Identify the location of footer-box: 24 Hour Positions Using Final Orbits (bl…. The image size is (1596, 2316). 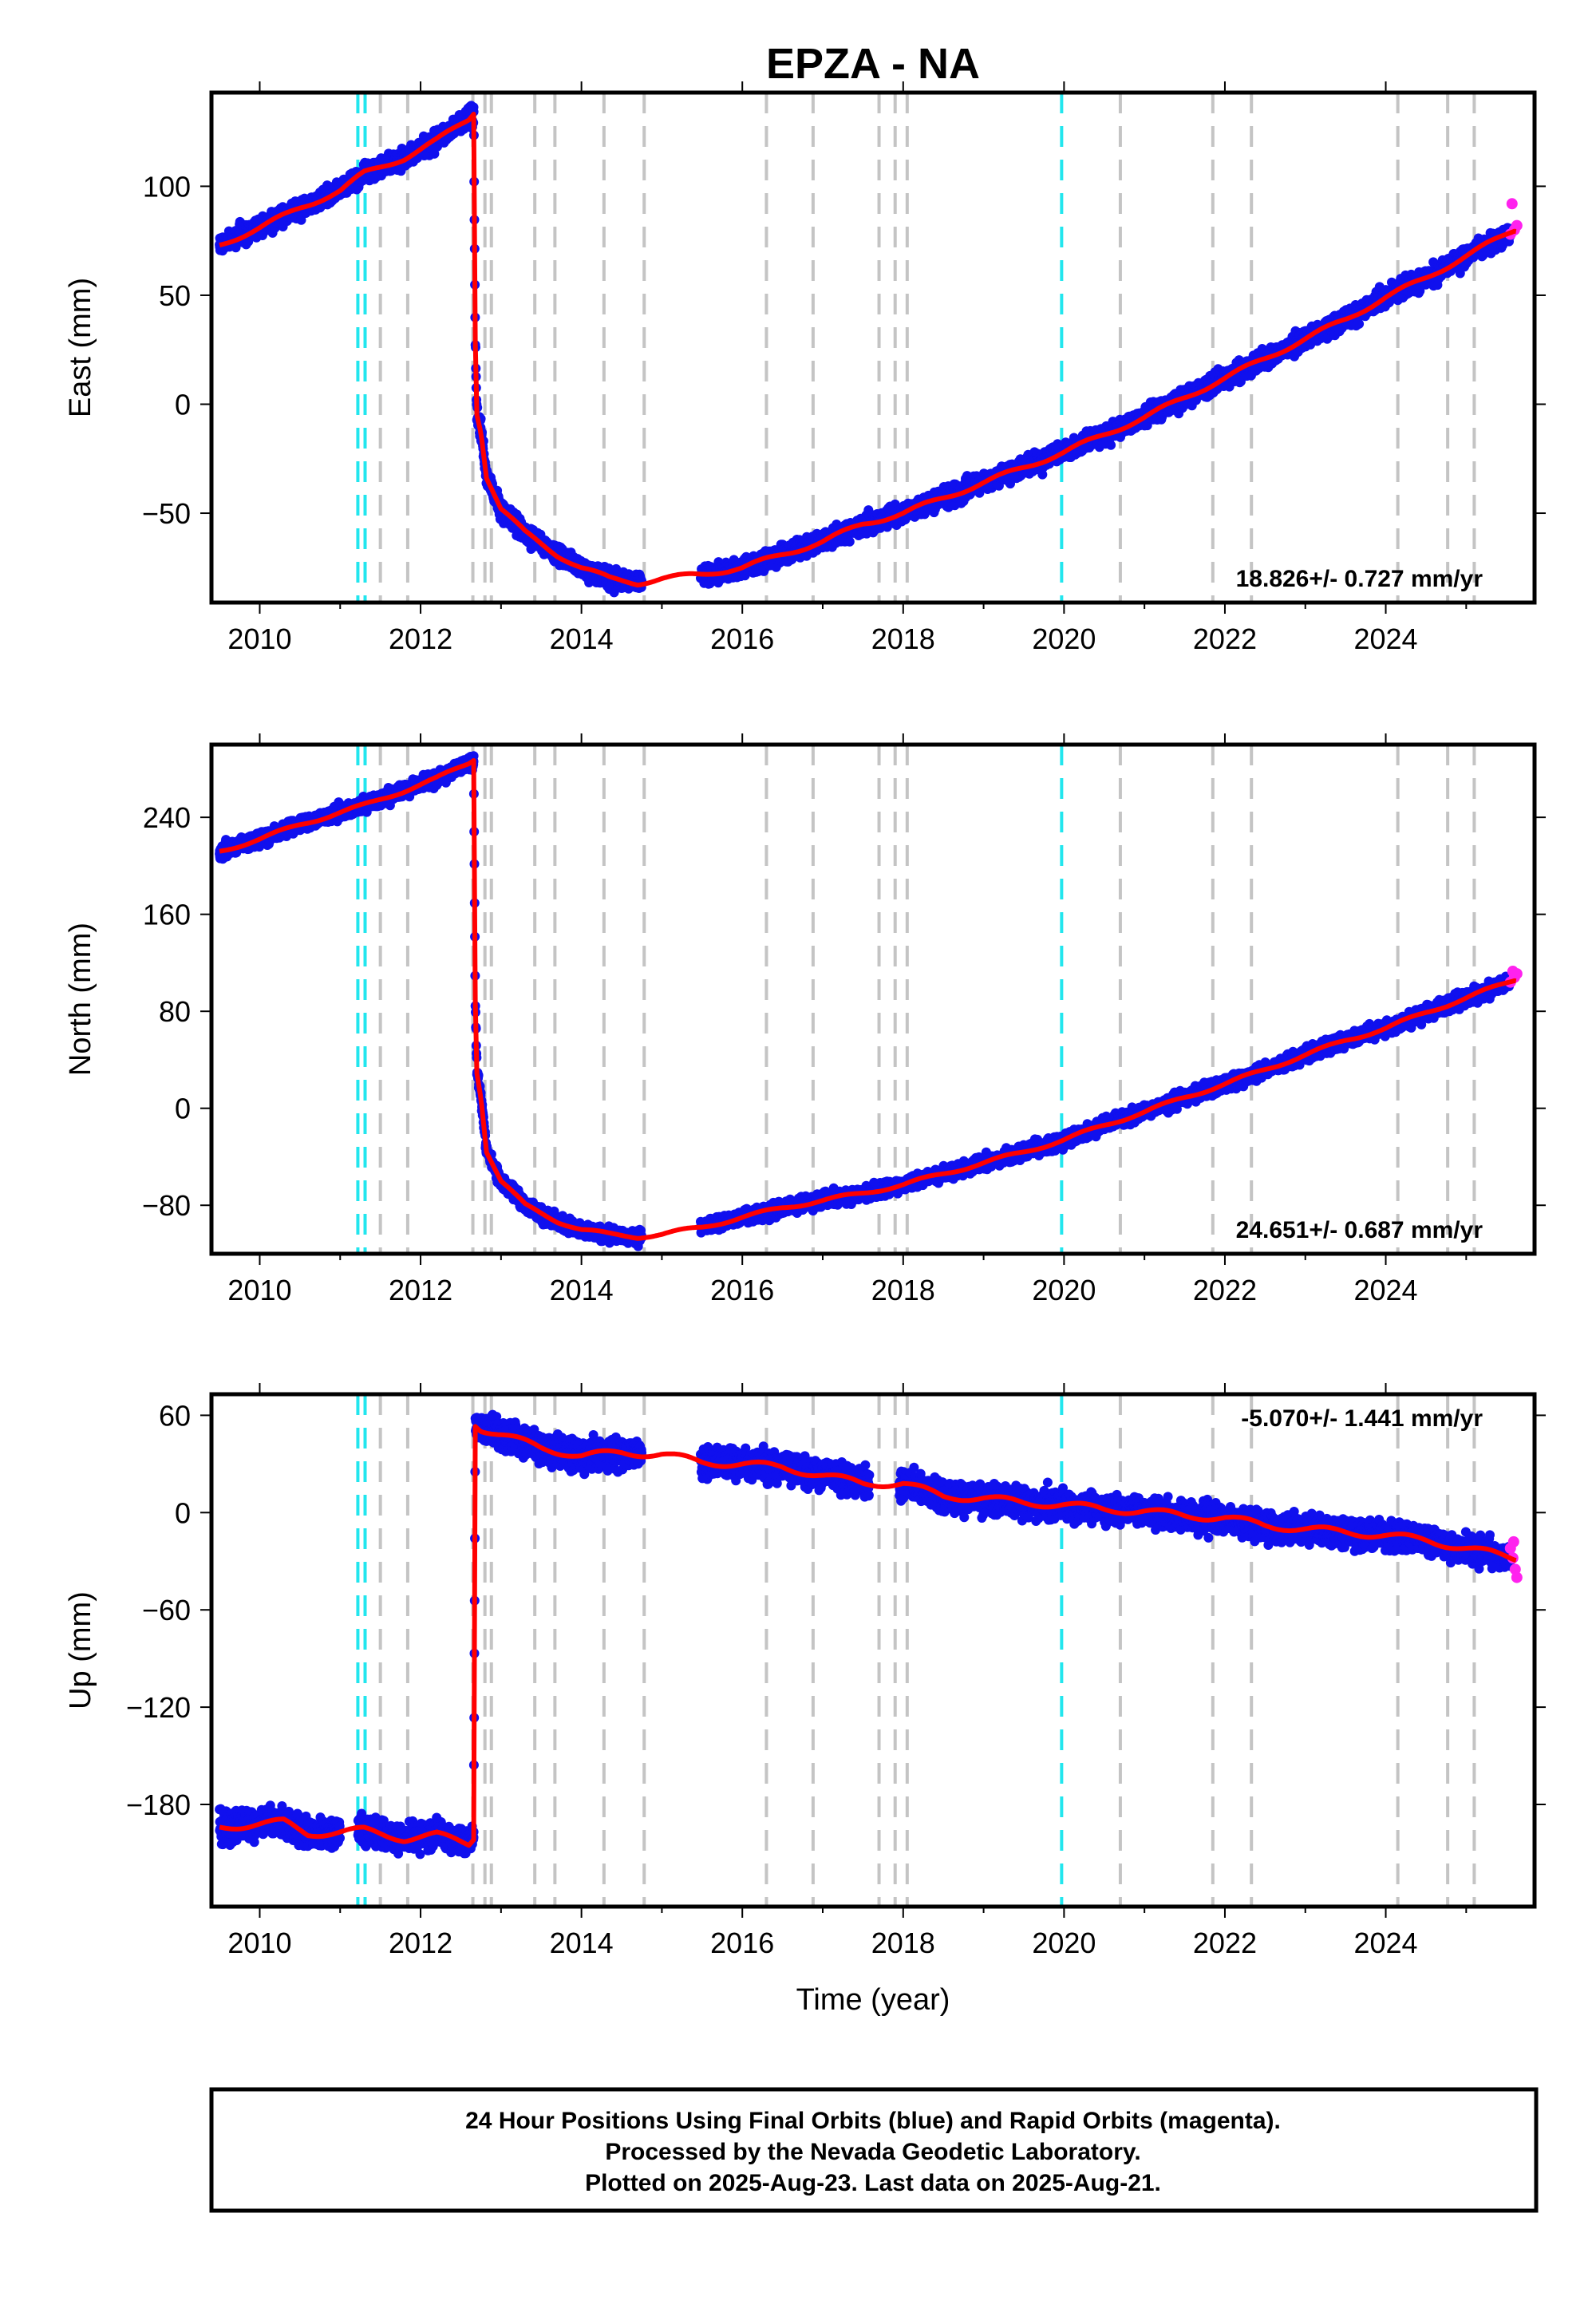
(874, 2150).